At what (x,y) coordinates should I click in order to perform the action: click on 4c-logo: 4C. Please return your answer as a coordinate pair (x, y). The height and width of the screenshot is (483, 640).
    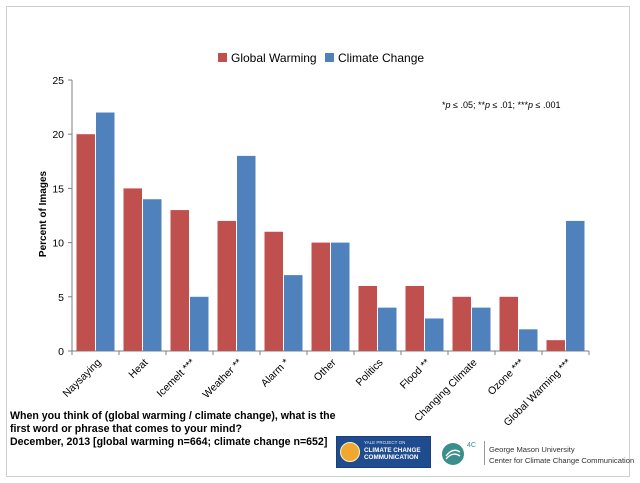
    Looking at the image, I should click on (459, 453).